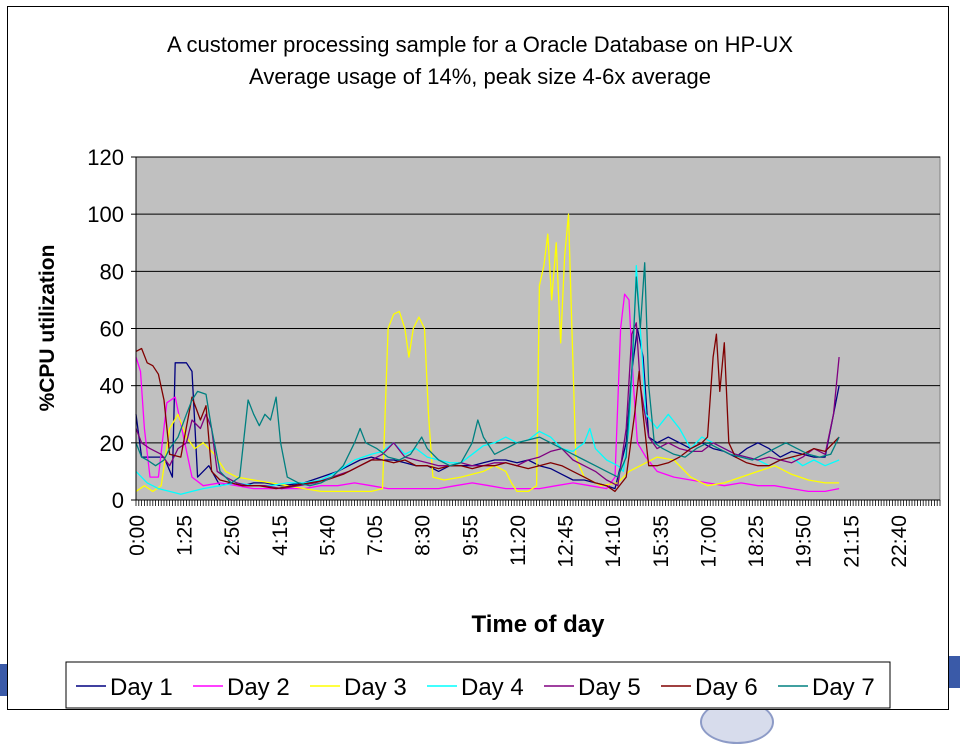  Describe the element at coordinates (280, 535) in the screenshot. I see `x-tick-label: 4:15` at that location.